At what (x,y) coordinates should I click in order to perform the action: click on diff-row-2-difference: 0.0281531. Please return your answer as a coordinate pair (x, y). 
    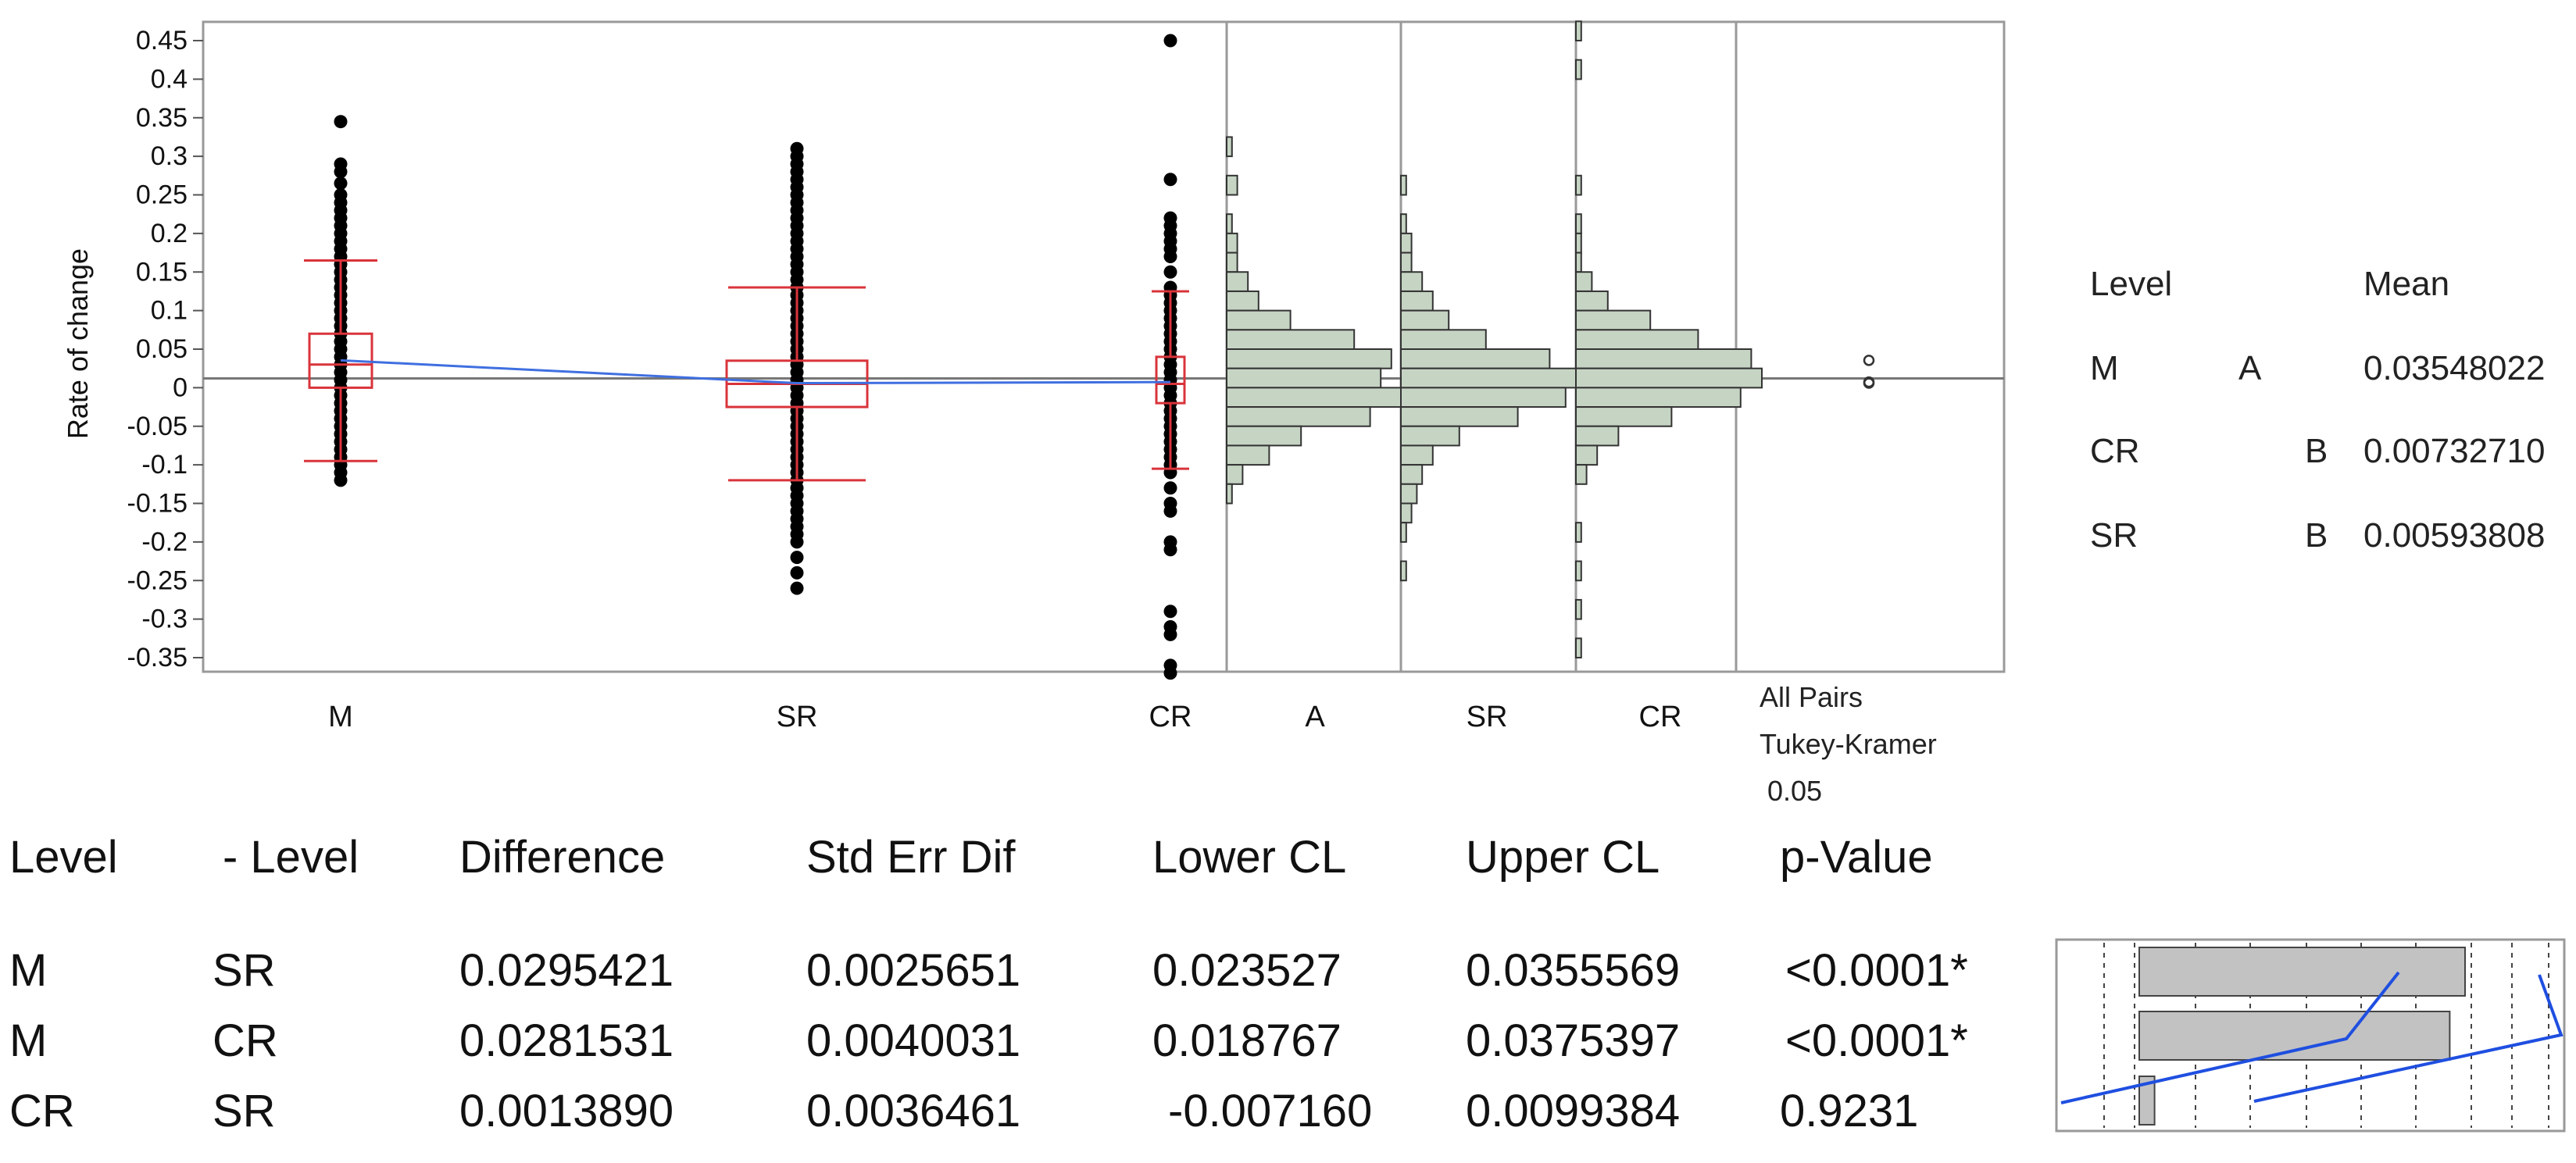
    Looking at the image, I should click on (566, 1040).